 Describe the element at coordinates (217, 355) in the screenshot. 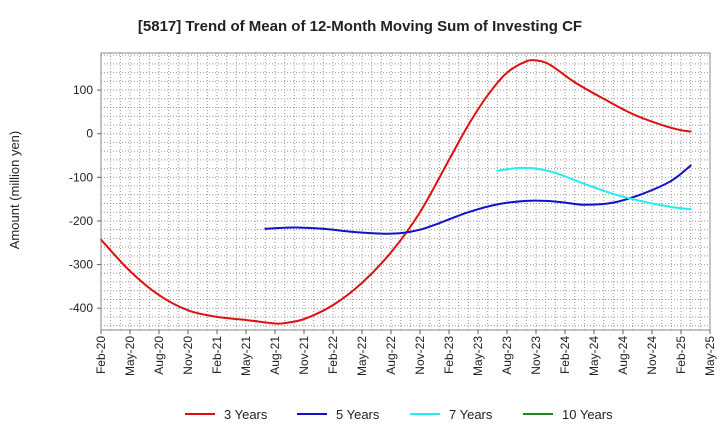

I see `x-tick-label: Feb-21` at that location.